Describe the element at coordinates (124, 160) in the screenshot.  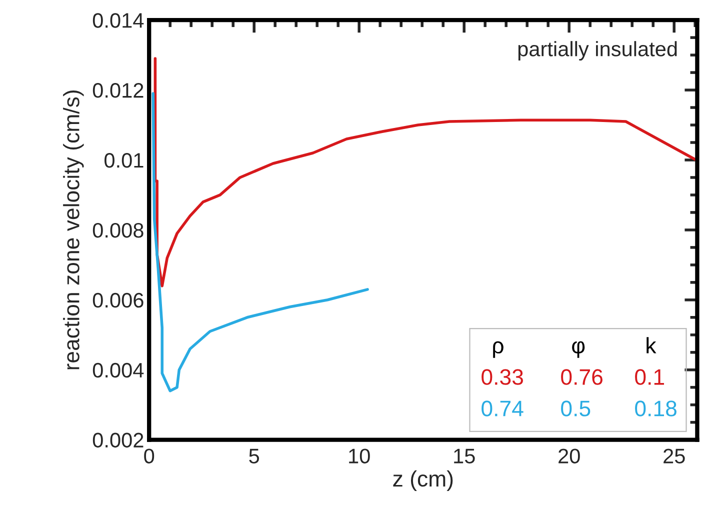
I see `y-tick-label: 0.01` at that location.